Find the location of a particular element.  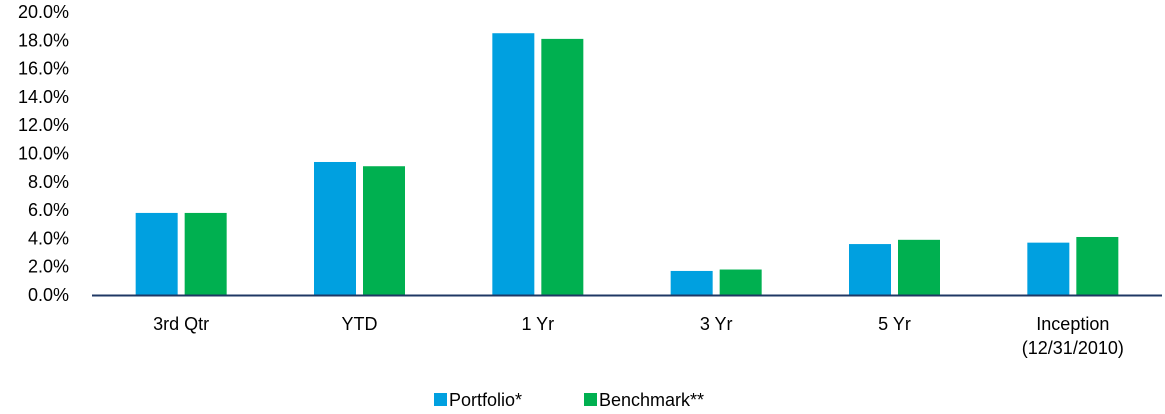

category-label: 1 Yr is located at coordinates (537, 324).